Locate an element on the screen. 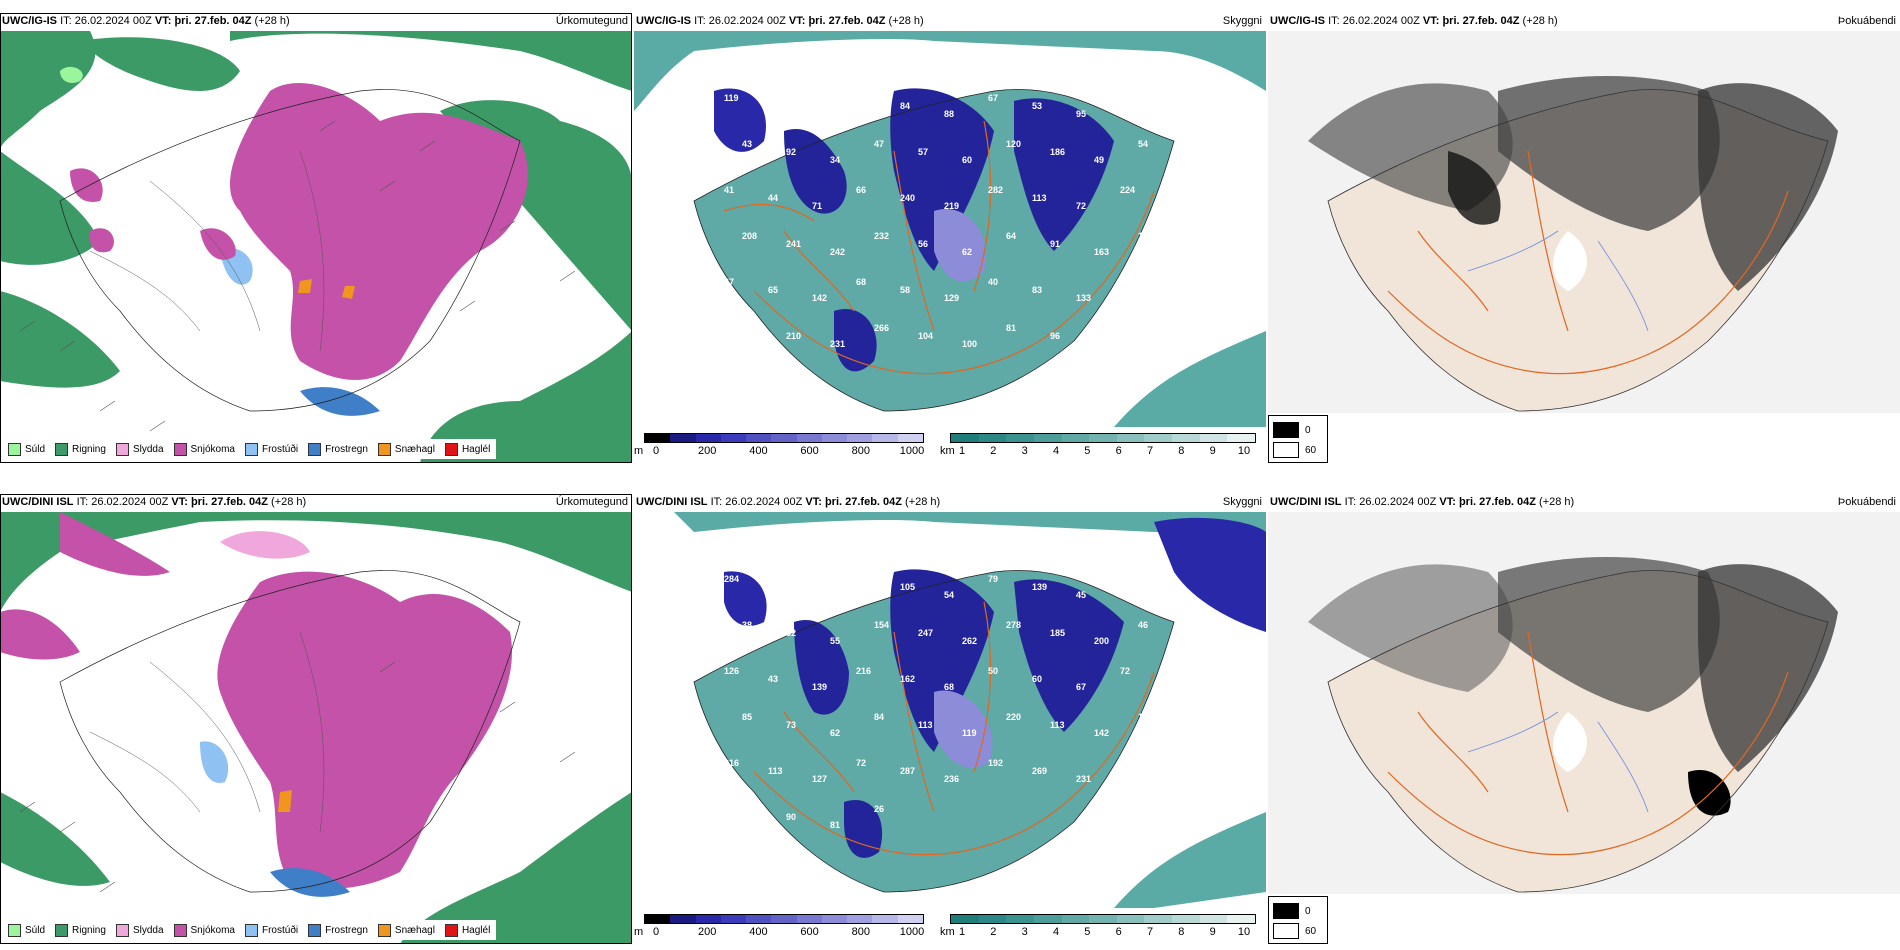 The width and height of the screenshot is (1900, 950). visibility-value-label: 50 is located at coordinates (993, 671).